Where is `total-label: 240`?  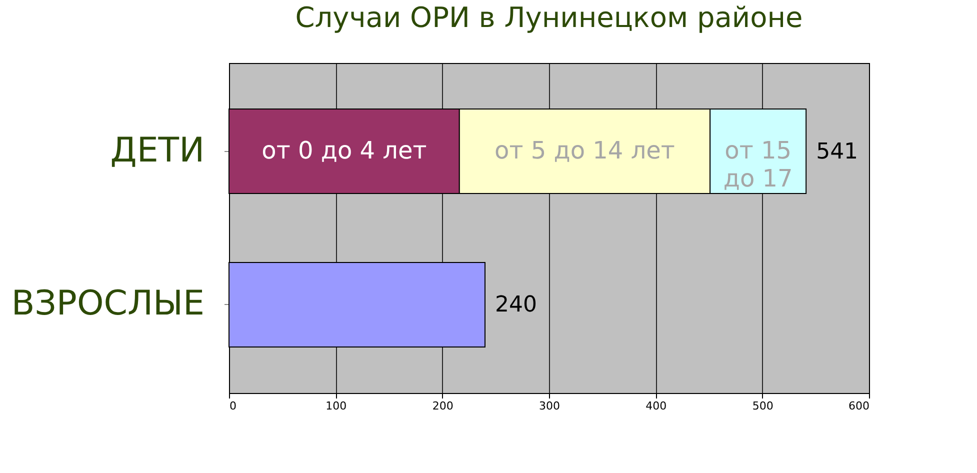
total-label: 240 is located at coordinates (516, 305).